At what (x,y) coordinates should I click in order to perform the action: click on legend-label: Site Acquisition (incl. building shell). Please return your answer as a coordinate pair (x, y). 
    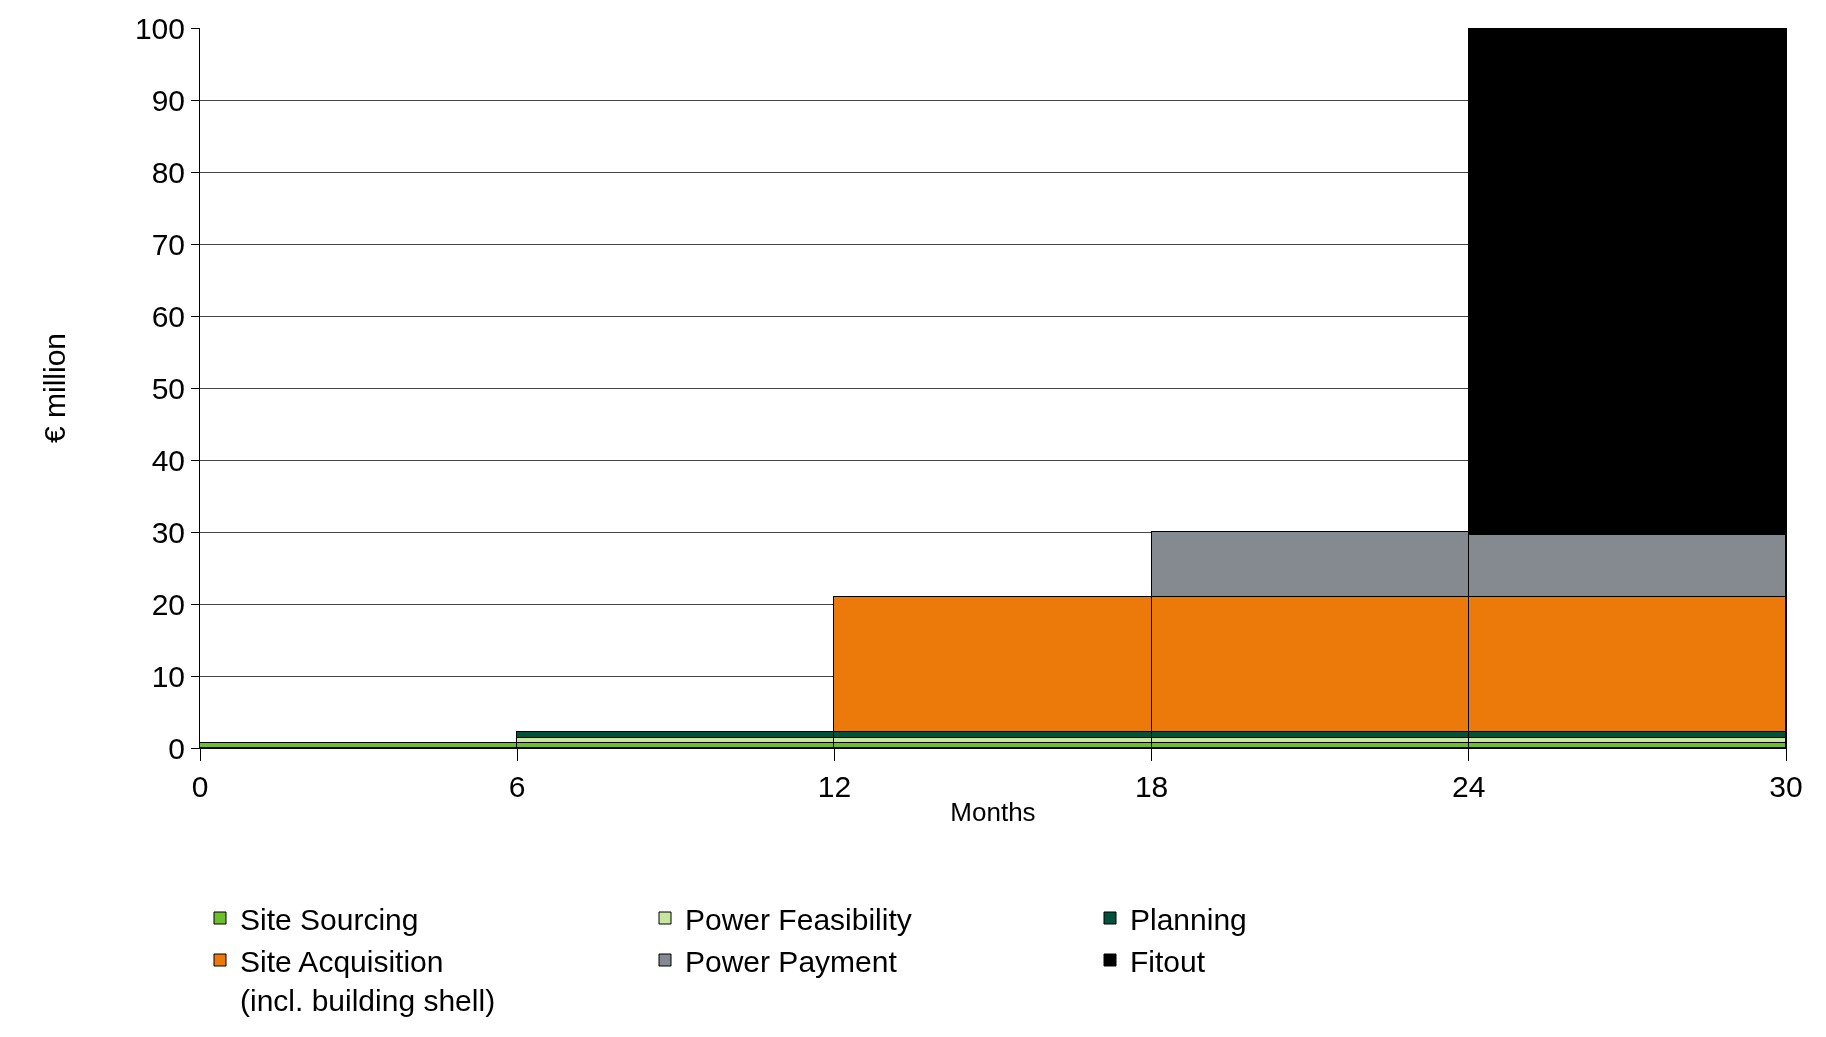
    Looking at the image, I should click on (368, 980).